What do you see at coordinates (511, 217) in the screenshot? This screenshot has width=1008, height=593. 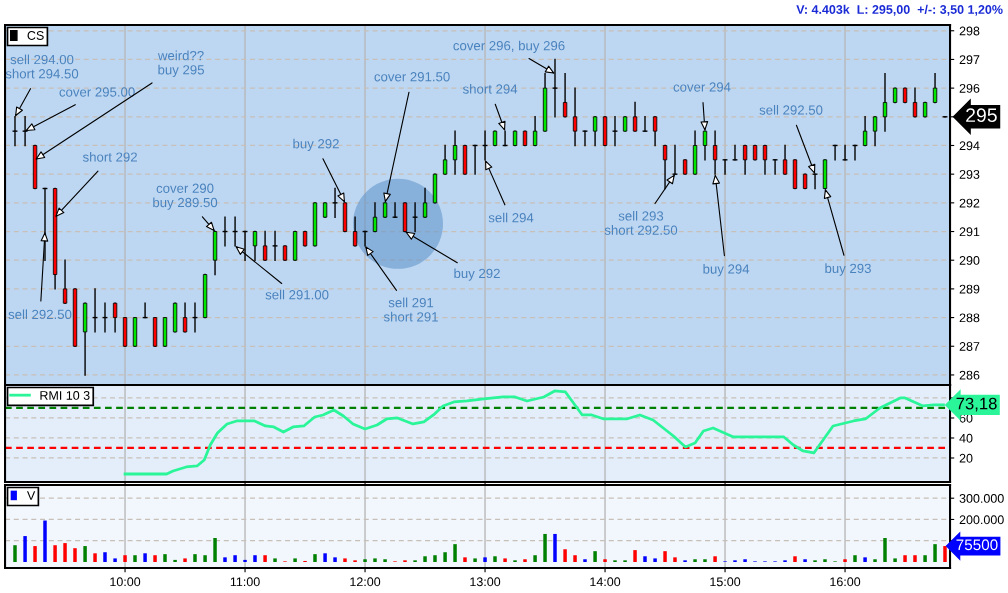 I see `annotation: sell 294` at bounding box center [511, 217].